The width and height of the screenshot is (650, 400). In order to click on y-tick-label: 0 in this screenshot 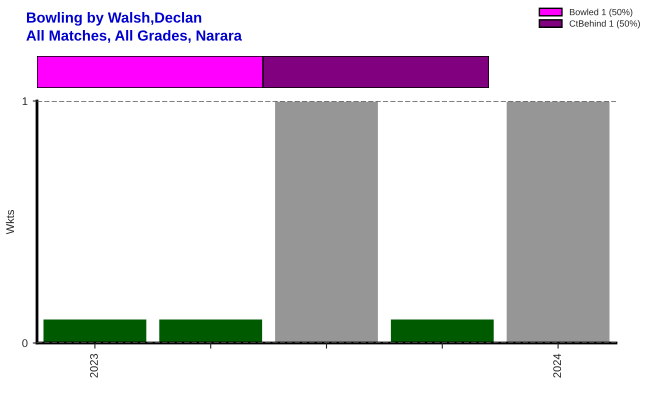, I will do `click(25, 343)`.